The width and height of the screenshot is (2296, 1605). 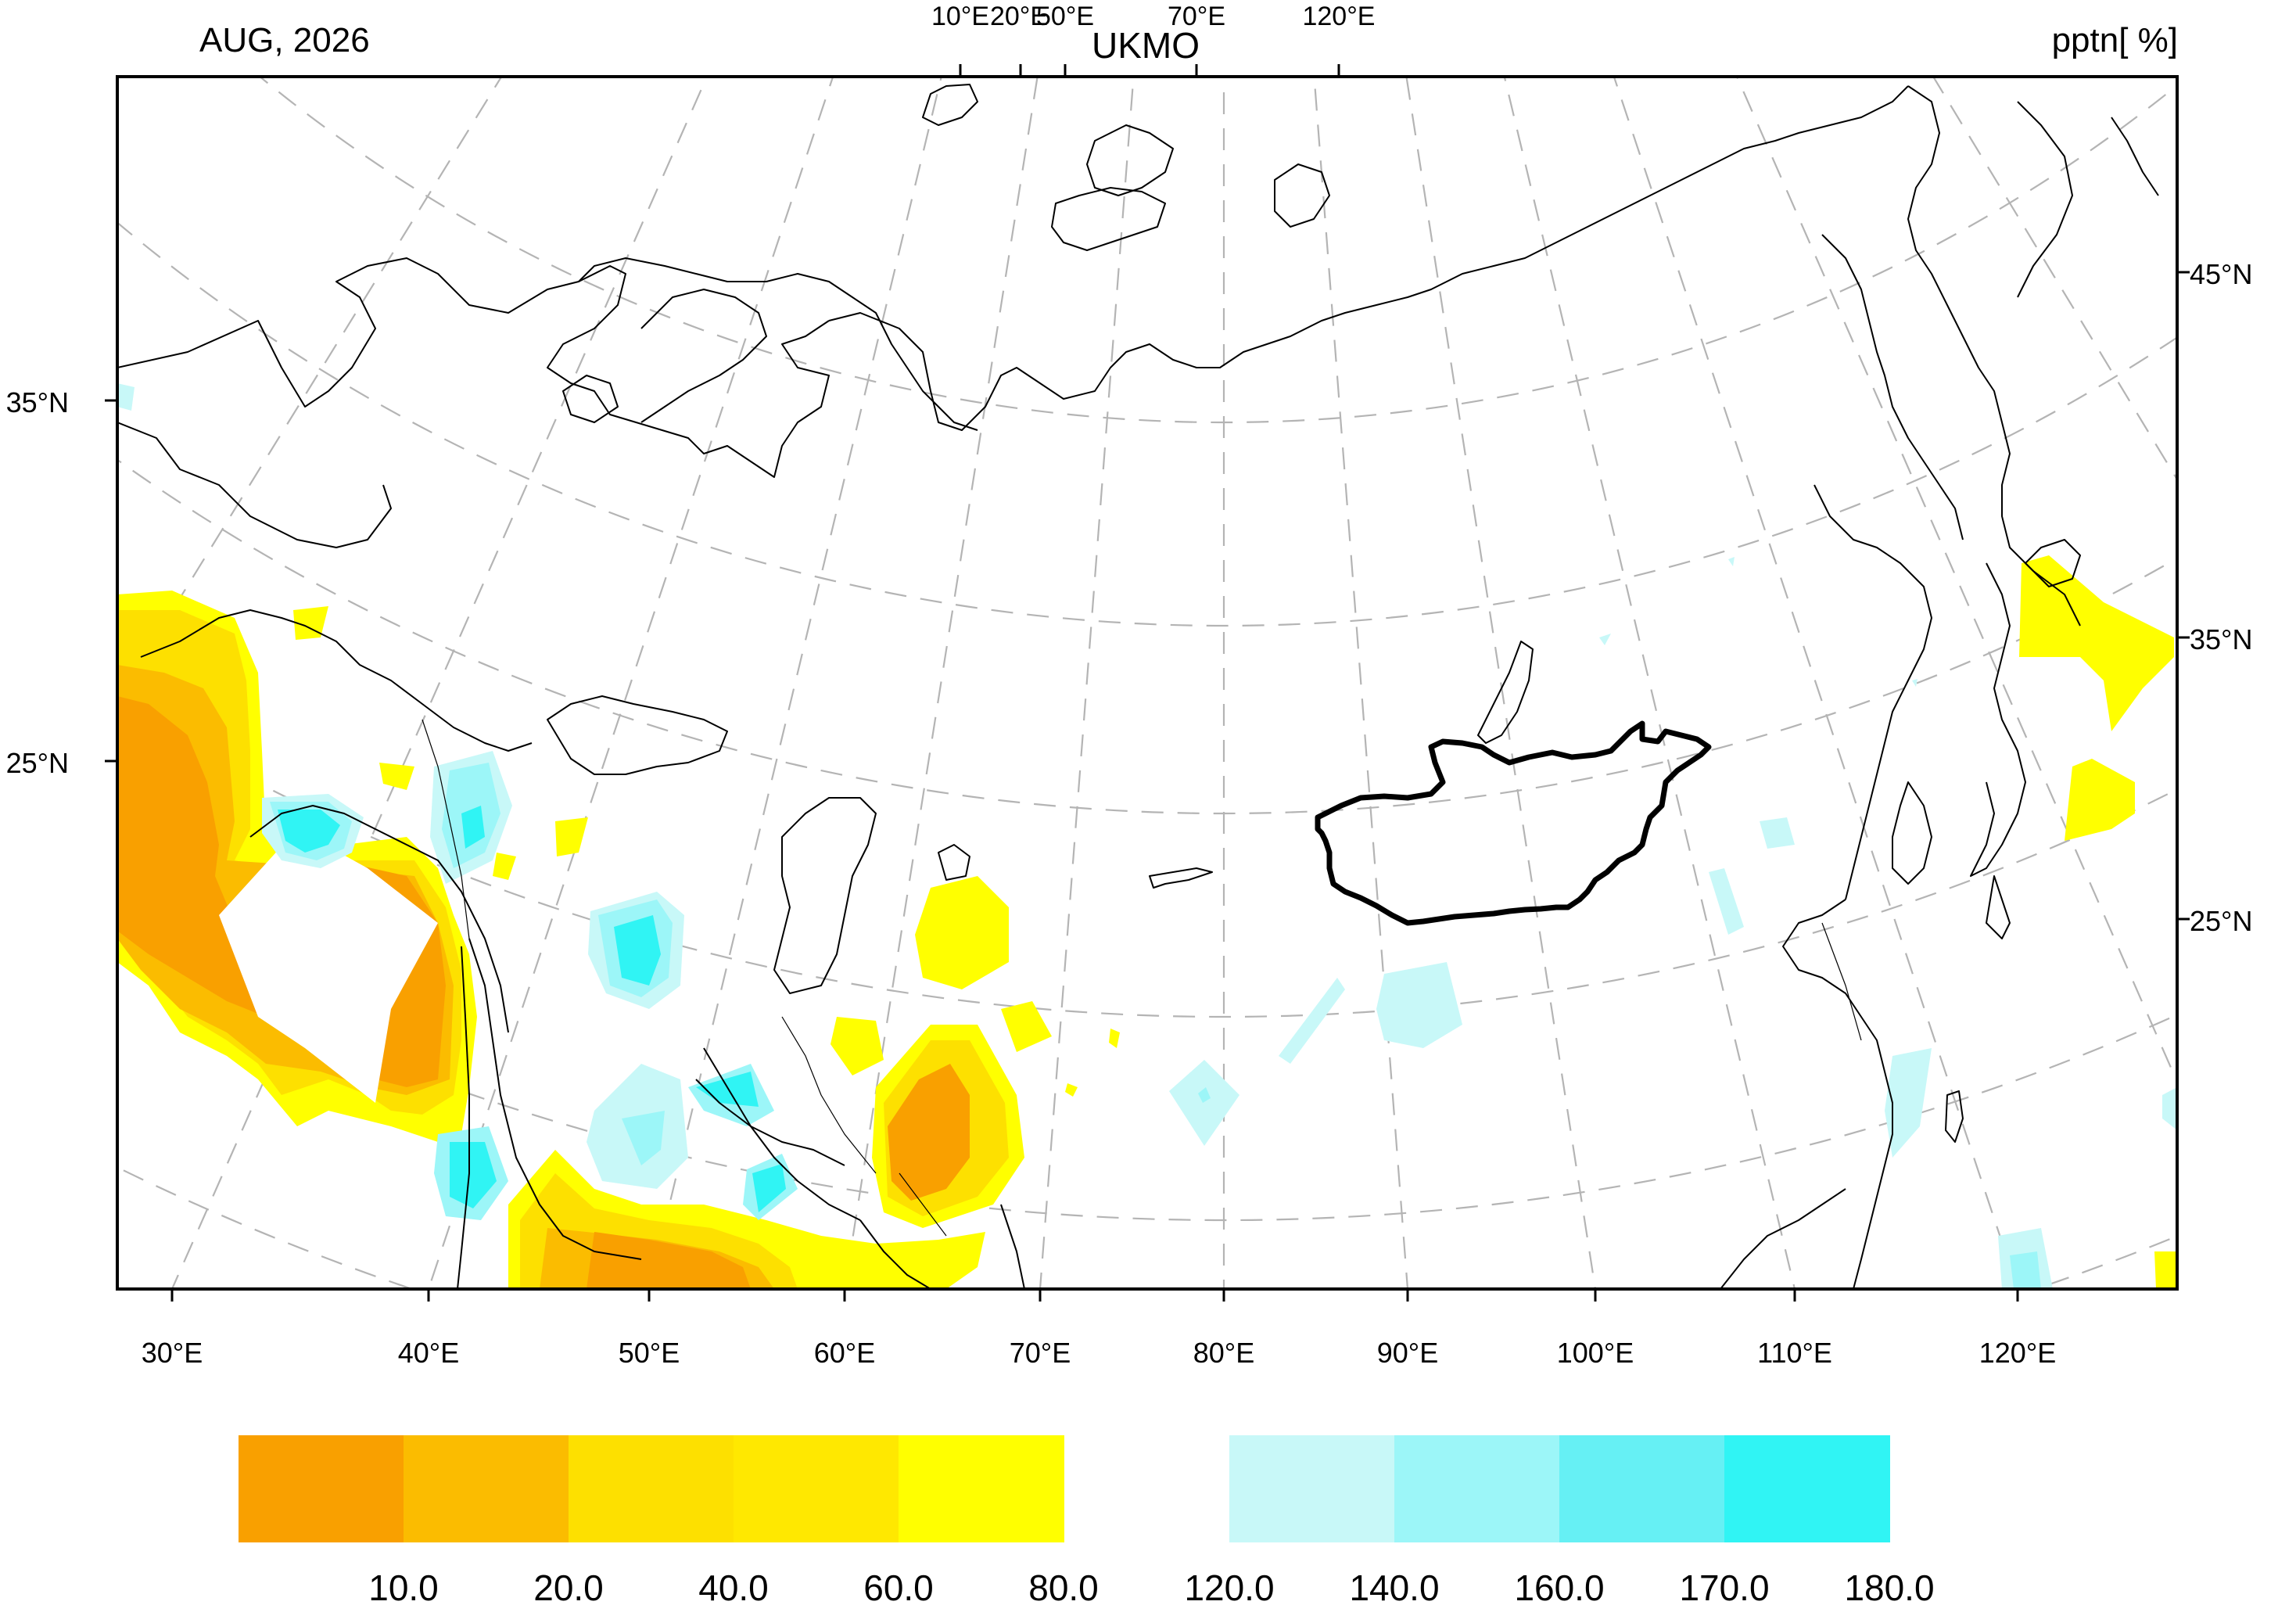 What do you see at coordinates (1724, 1586) in the screenshot?
I see `legend-label: 170.0` at bounding box center [1724, 1586].